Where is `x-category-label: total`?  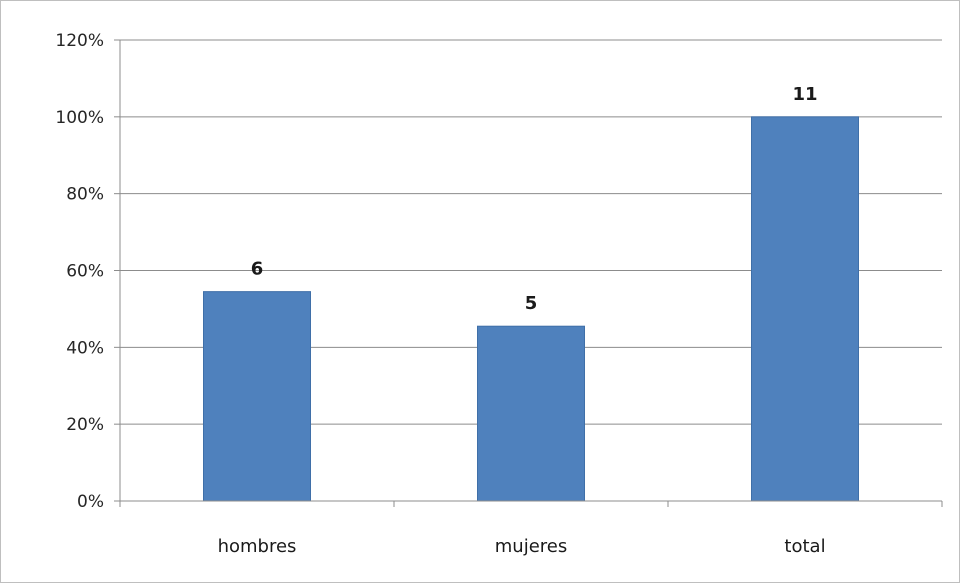
x-category-label: total is located at coordinates (804, 546).